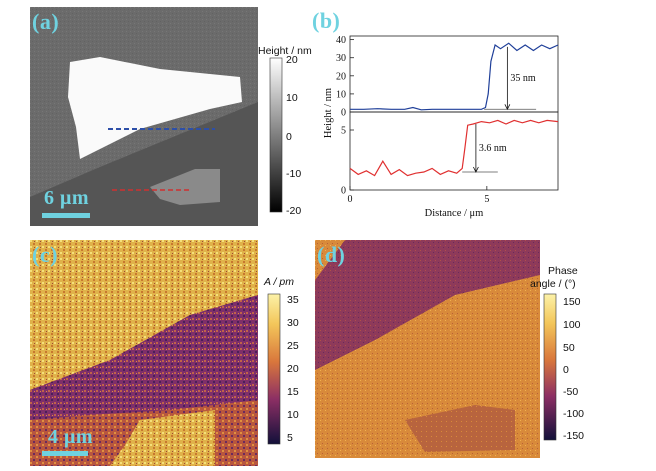 This screenshot has height=471, width=656. What do you see at coordinates (285, 51) in the screenshot?
I see `height-colorbar-title: Height / nm` at bounding box center [285, 51].